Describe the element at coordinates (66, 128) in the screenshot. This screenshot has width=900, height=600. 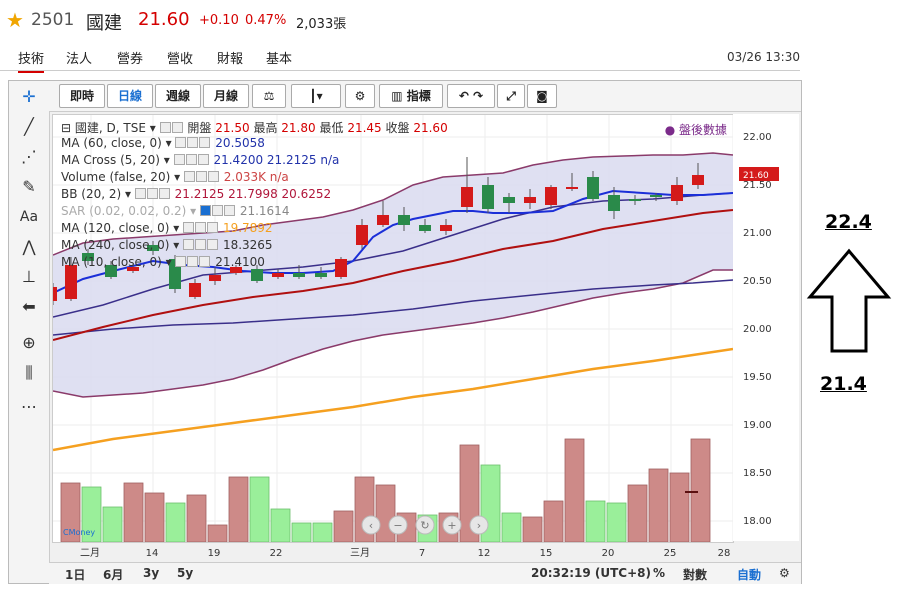
I see `collapse-icon: ⊟` at that location.